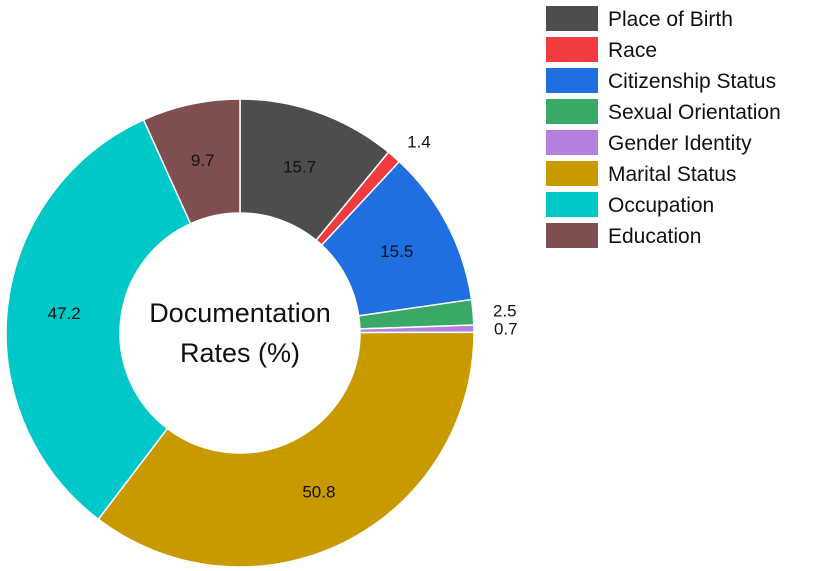 Image resolution: width=815 pixels, height=571 pixels. I want to click on center-label-line-1: Documentation, so click(240, 313).